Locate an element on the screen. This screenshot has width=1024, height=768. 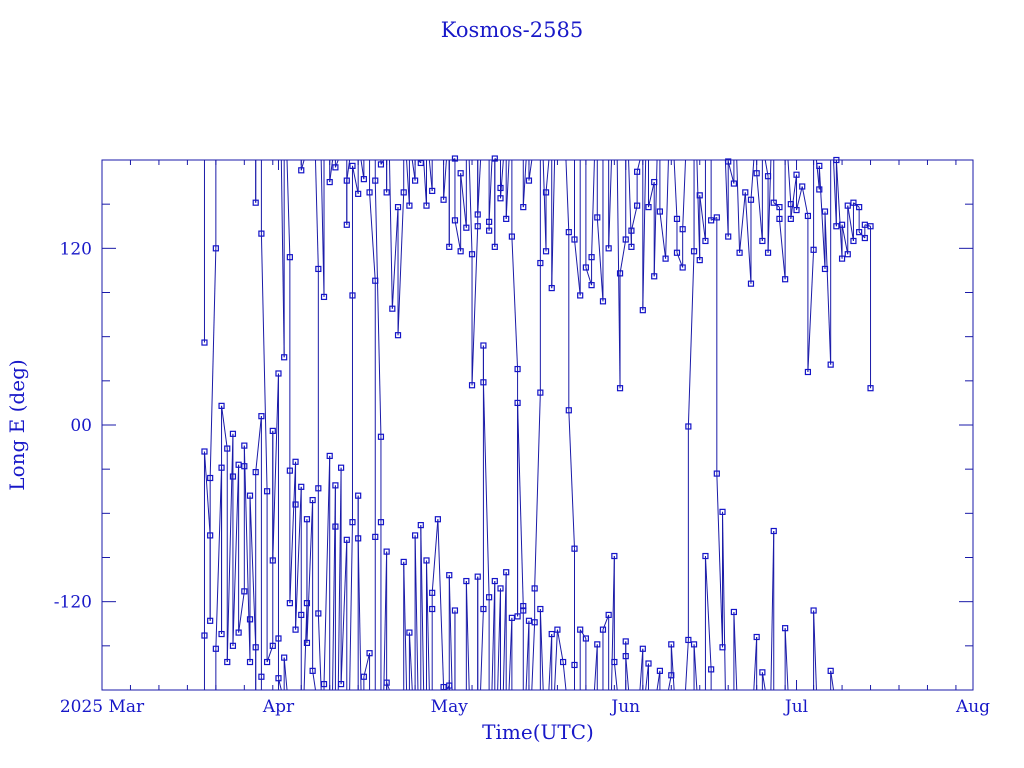
x-tick-label: Jun is located at coordinates (624, 707).